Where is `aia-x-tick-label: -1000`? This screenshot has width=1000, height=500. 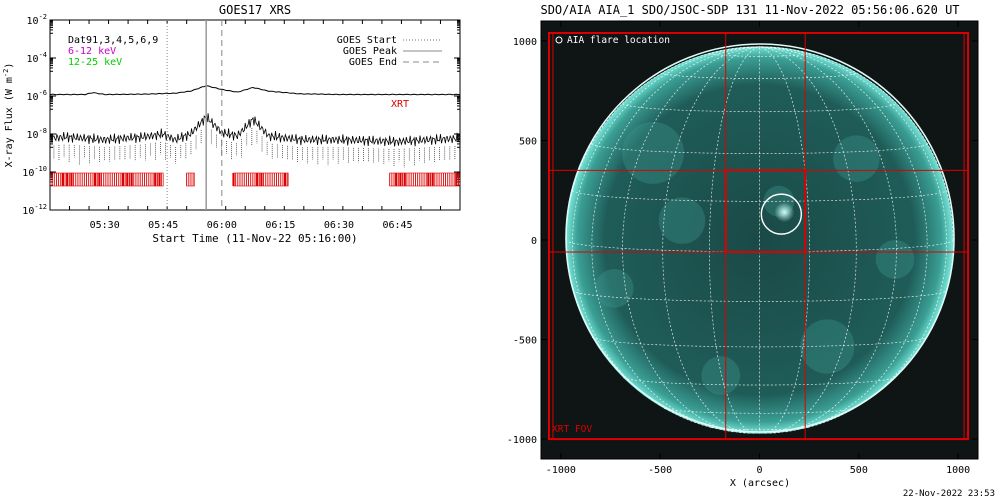
aia-x-tick-label: -1000 is located at coordinates (561, 470).